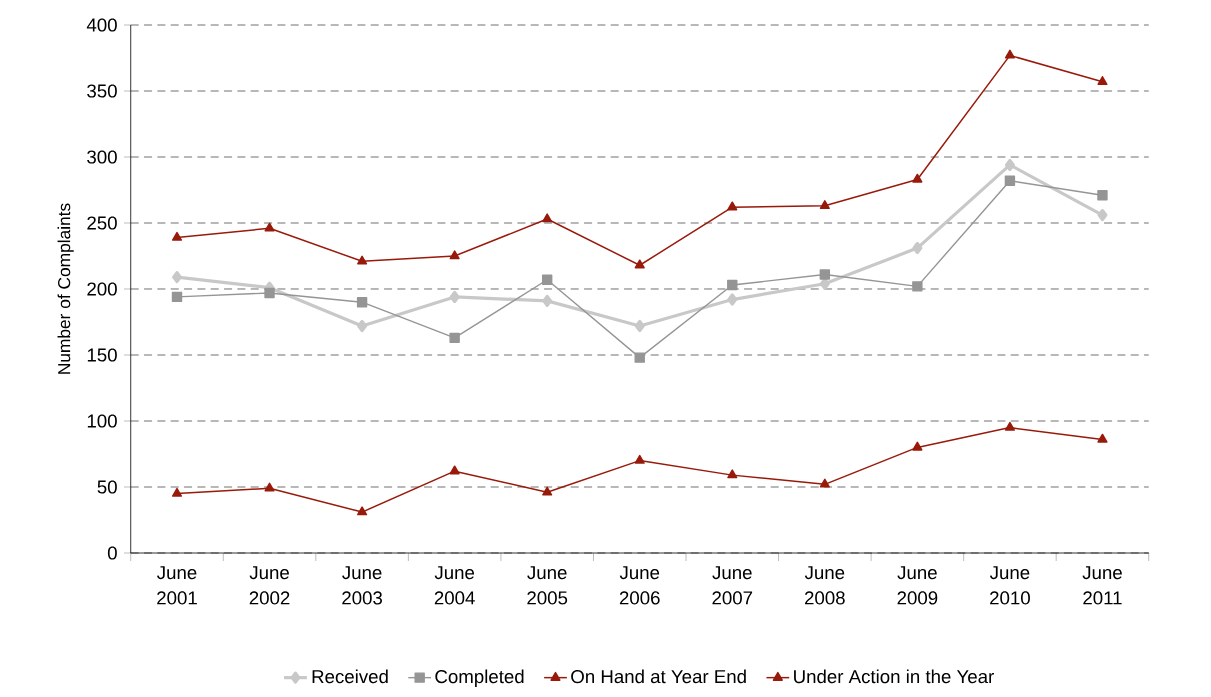 Image resolution: width=1211 pixels, height=697 pixels. What do you see at coordinates (112, 553) in the screenshot?
I see `y-tick-label: 0` at bounding box center [112, 553].